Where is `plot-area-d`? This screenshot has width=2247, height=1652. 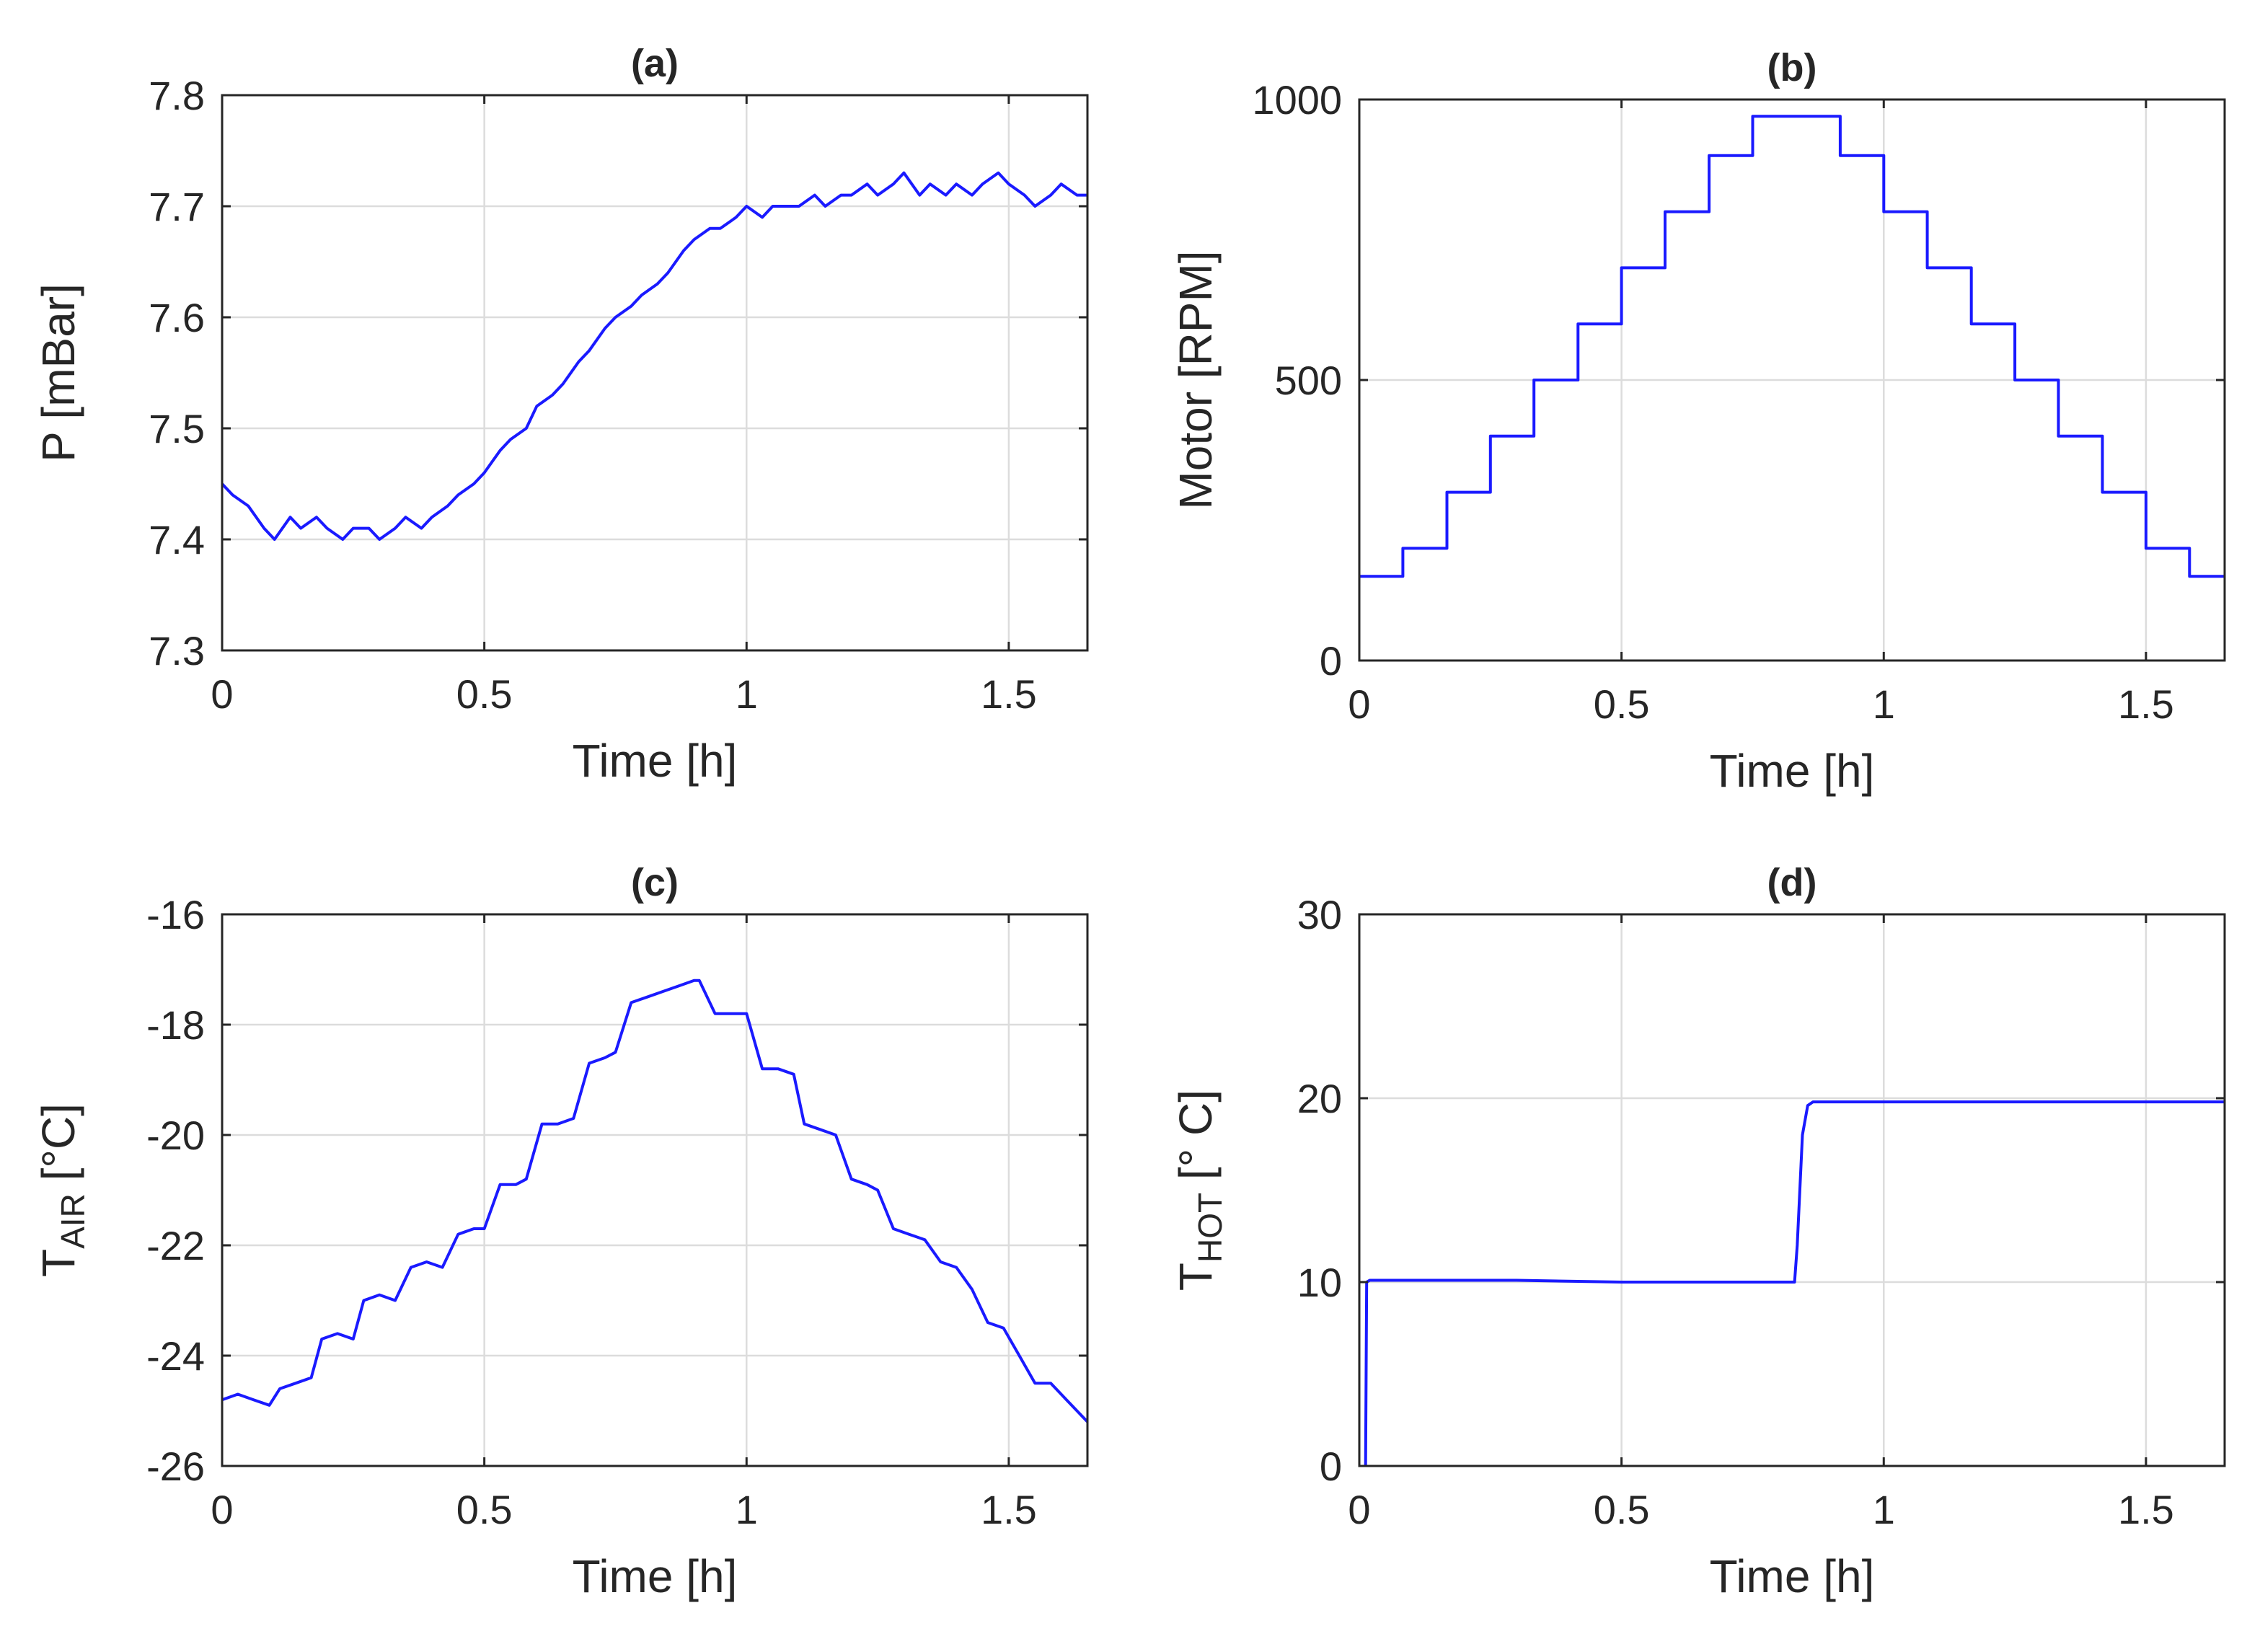 plot-area-d is located at coordinates (1792, 1190).